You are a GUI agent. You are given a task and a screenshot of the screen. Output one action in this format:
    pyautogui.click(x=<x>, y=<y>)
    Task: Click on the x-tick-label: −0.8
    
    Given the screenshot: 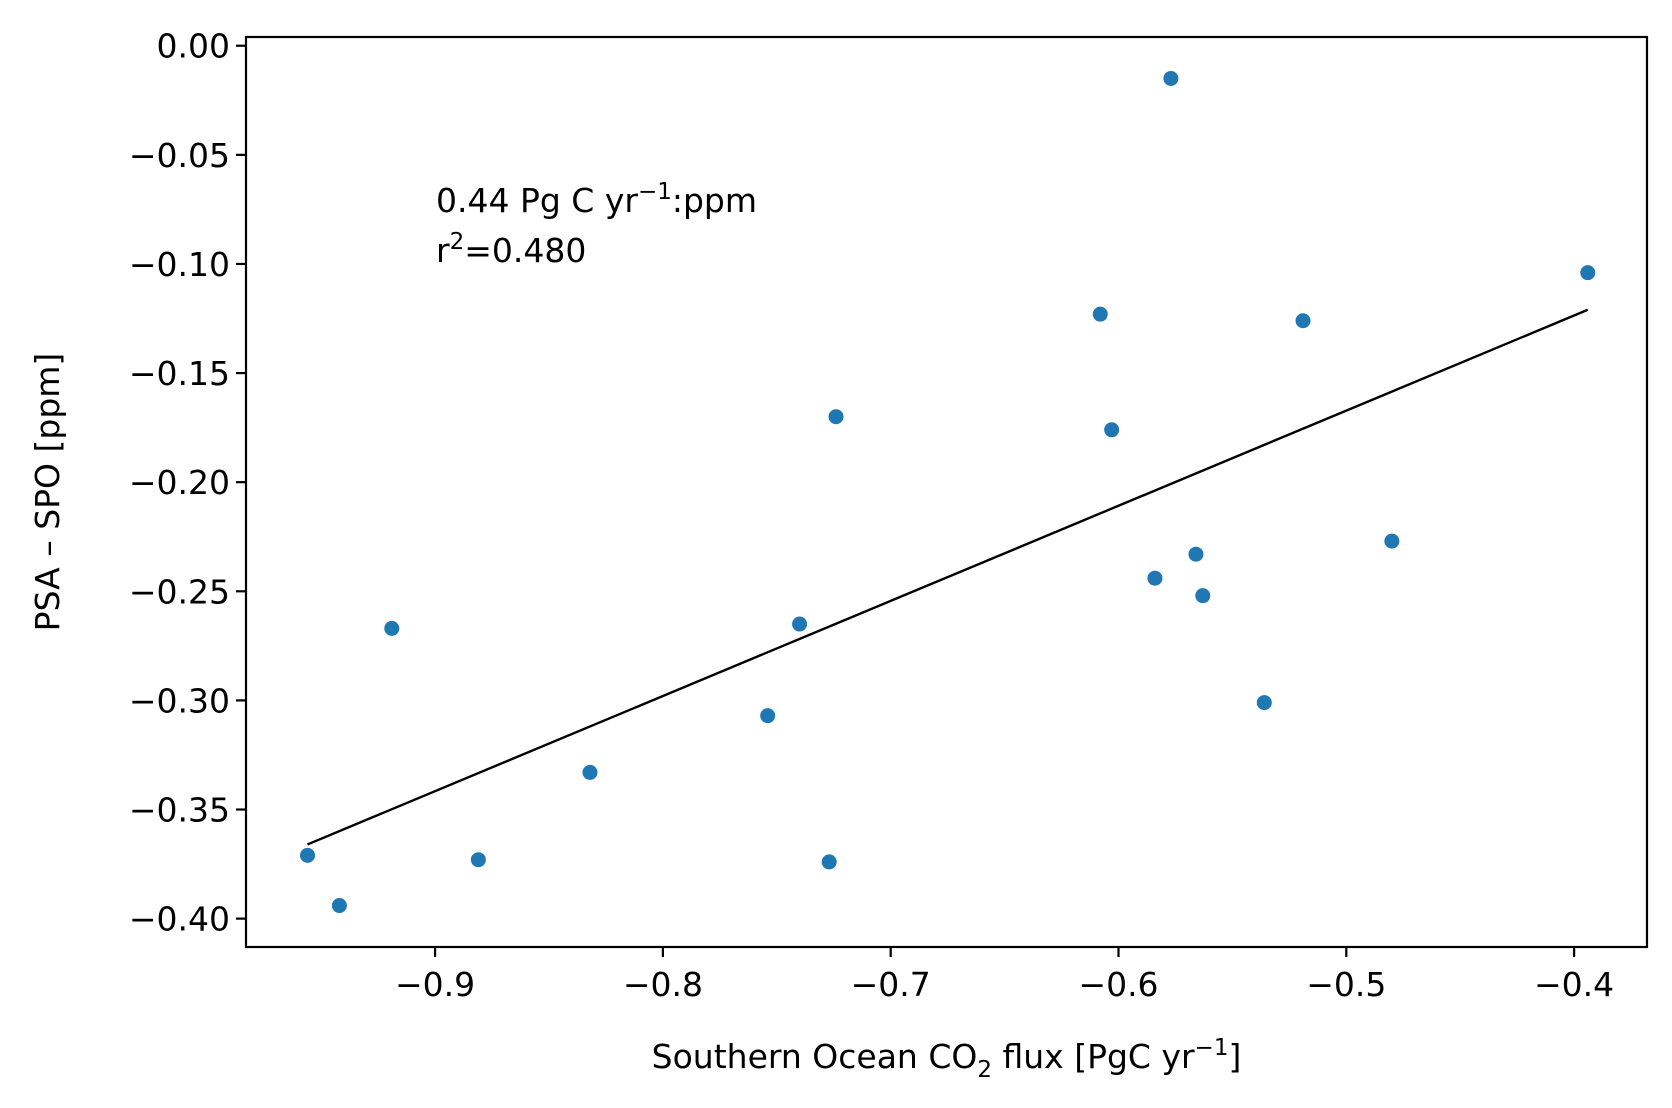 What is the action you would take?
    pyautogui.click(x=663, y=984)
    